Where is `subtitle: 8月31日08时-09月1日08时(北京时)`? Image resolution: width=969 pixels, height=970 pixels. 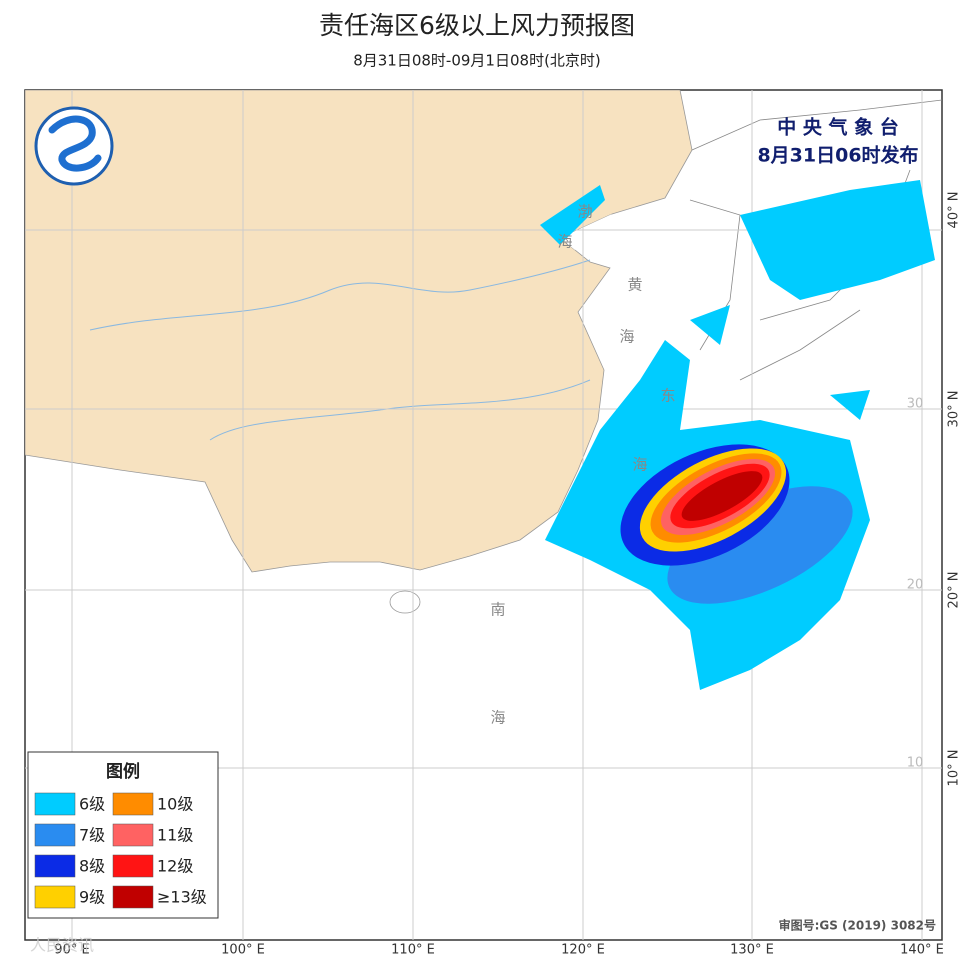 subtitle: 8月31日08时-09月1日08时(北京时) is located at coordinates (477, 61).